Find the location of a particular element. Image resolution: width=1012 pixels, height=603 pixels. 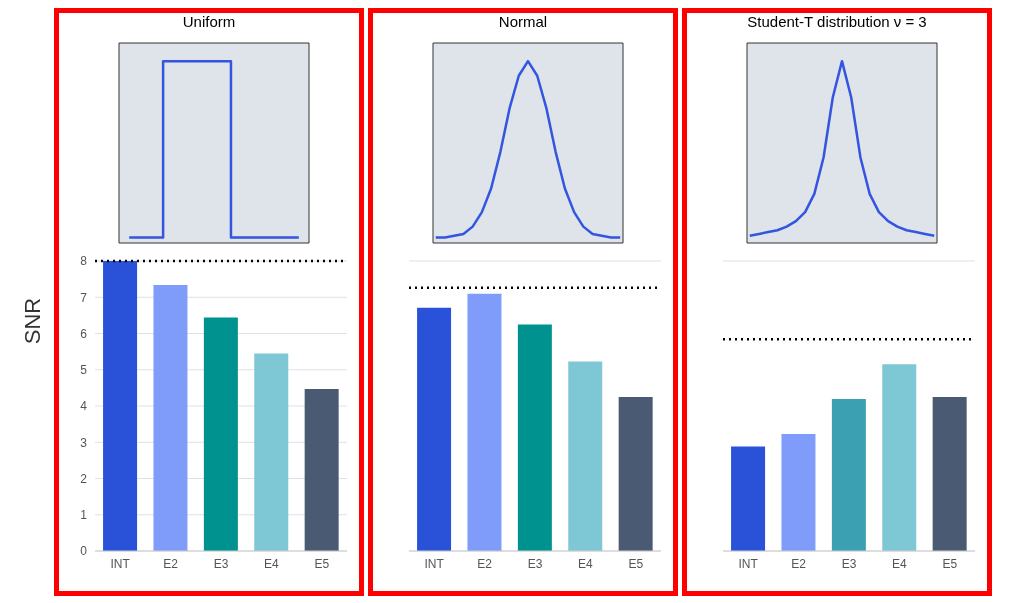

y-tick-label: 4 is located at coordinates (84, 406).